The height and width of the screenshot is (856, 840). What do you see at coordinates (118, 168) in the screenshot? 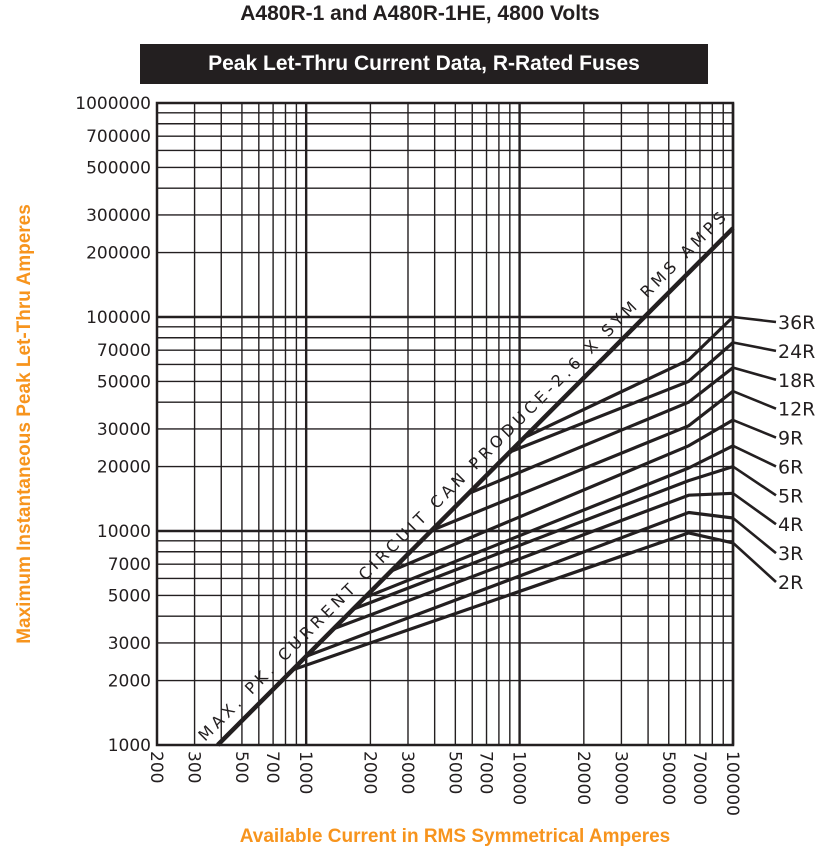
I see `y-tick-label: 500000` at bounding box center [118, 168].